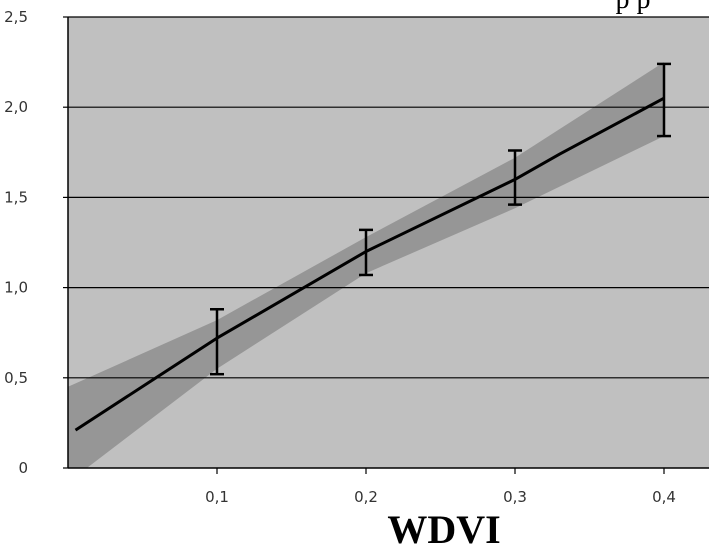  Describe the element at coordinates (664, 497) in the screenshot. I see `x-tick-label-3: 0,4` at that location.